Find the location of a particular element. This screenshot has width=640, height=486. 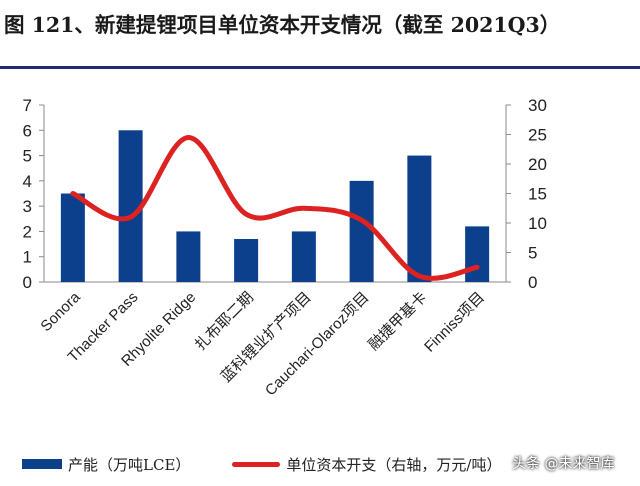

legend-line-swatch is located at coordinates (256, 464).